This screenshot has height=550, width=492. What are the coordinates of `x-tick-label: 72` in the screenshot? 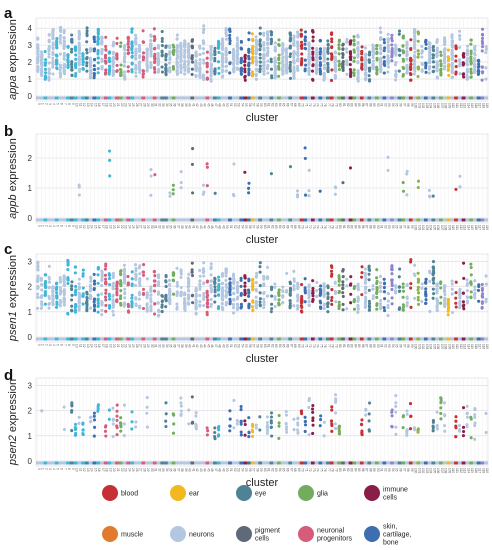 It's located at (310, 227).